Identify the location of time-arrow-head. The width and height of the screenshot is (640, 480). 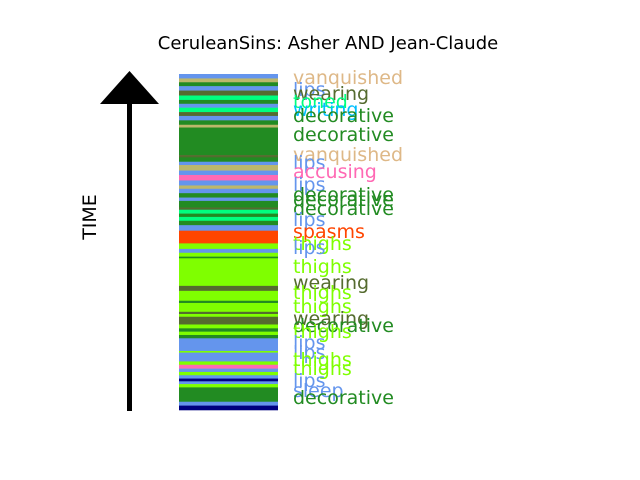
(129, 87).